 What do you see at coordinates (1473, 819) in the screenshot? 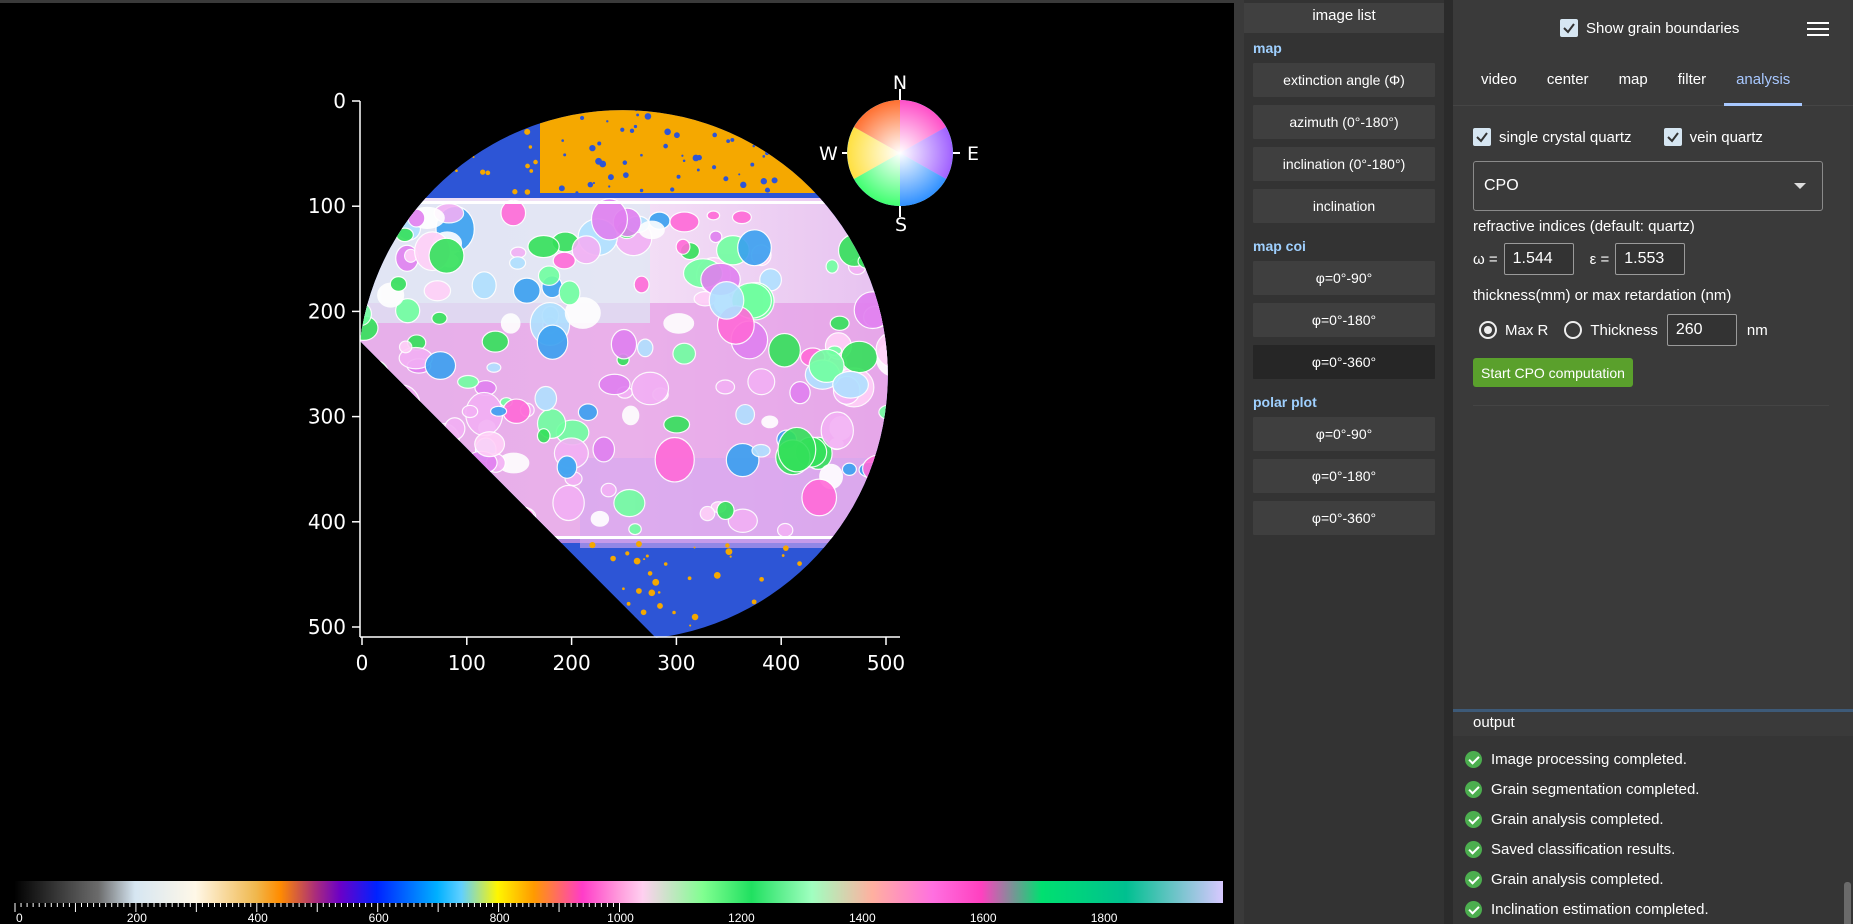
I see `check-circle-icon` at bounding box center [1473, 819].